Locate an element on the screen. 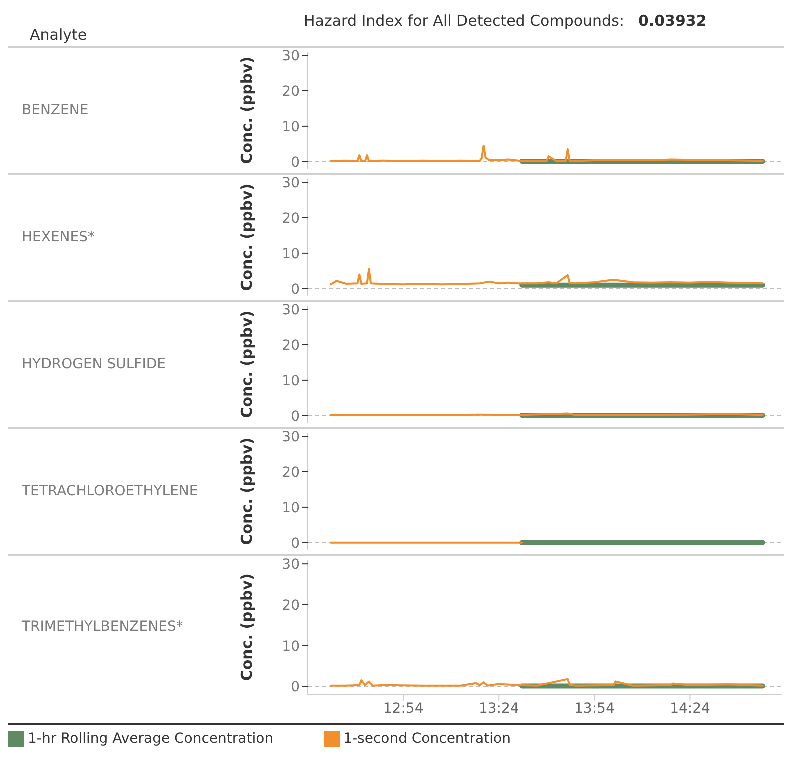 The width and height of the screenshot is (792, 776). legend-label: 1-hr Rolling Average Concentration is located at coordinates (151, 738).